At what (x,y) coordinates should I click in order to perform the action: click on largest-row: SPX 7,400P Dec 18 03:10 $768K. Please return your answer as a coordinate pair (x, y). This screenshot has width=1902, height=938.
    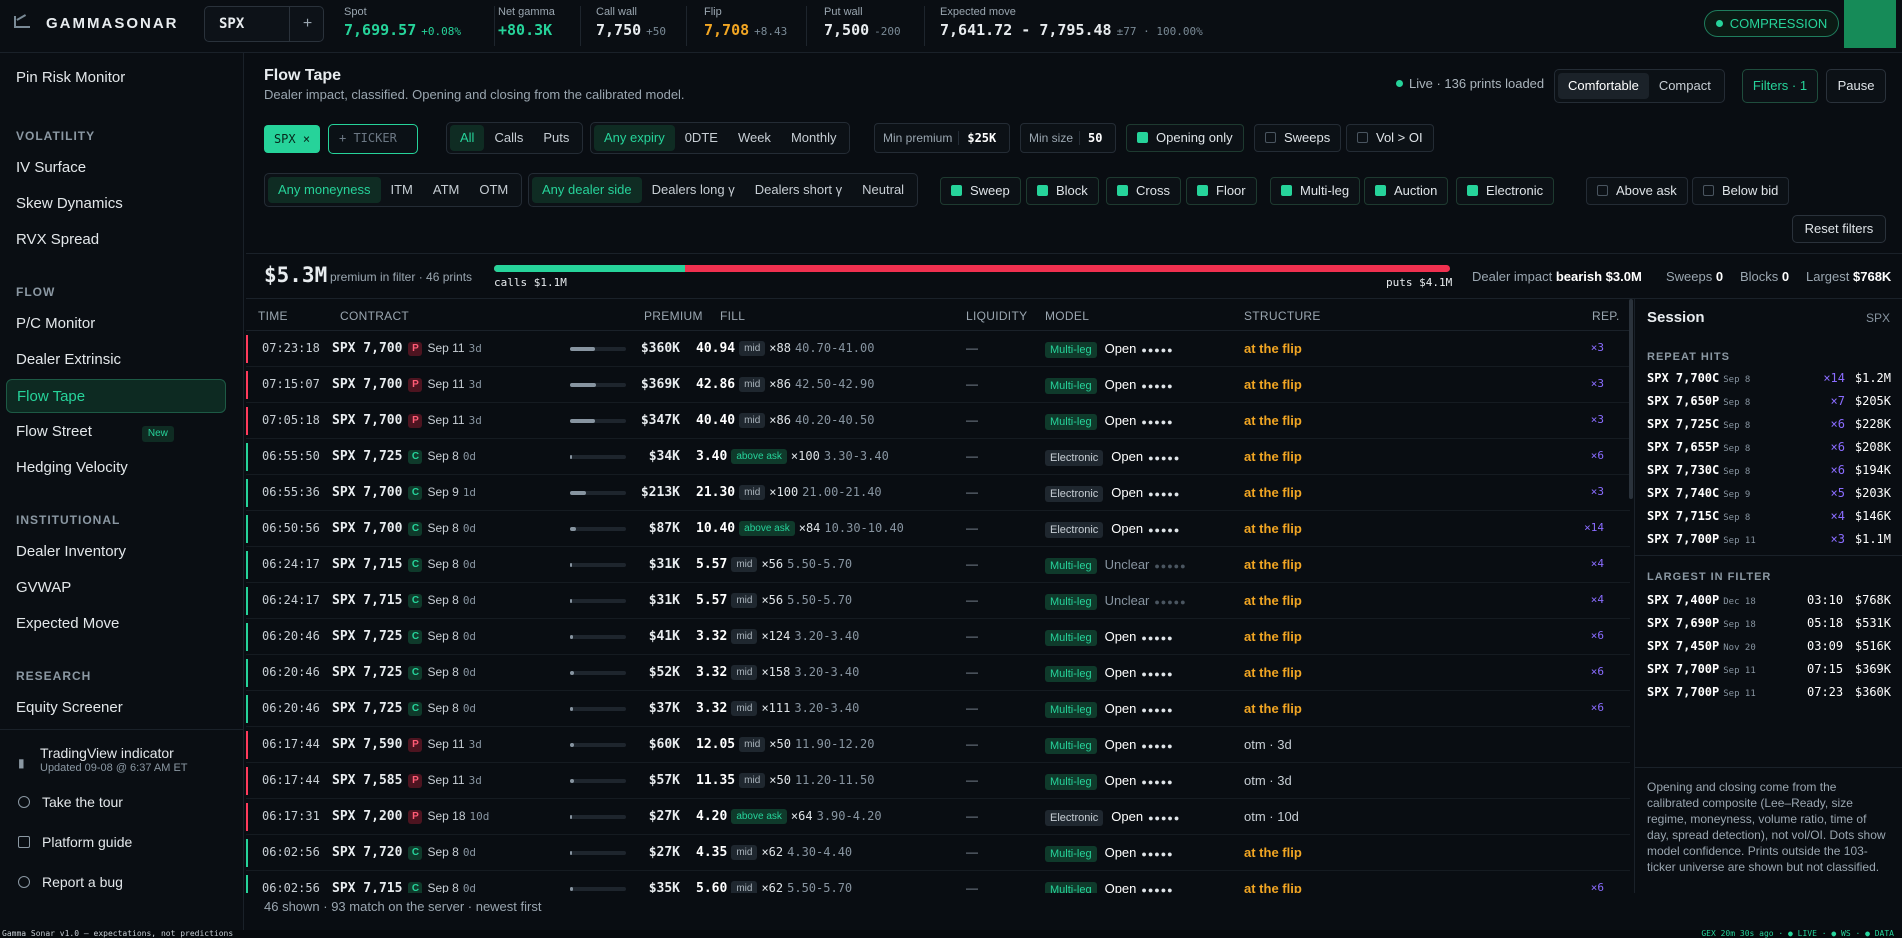
    Looking at the image, I should click on (1769, 600).